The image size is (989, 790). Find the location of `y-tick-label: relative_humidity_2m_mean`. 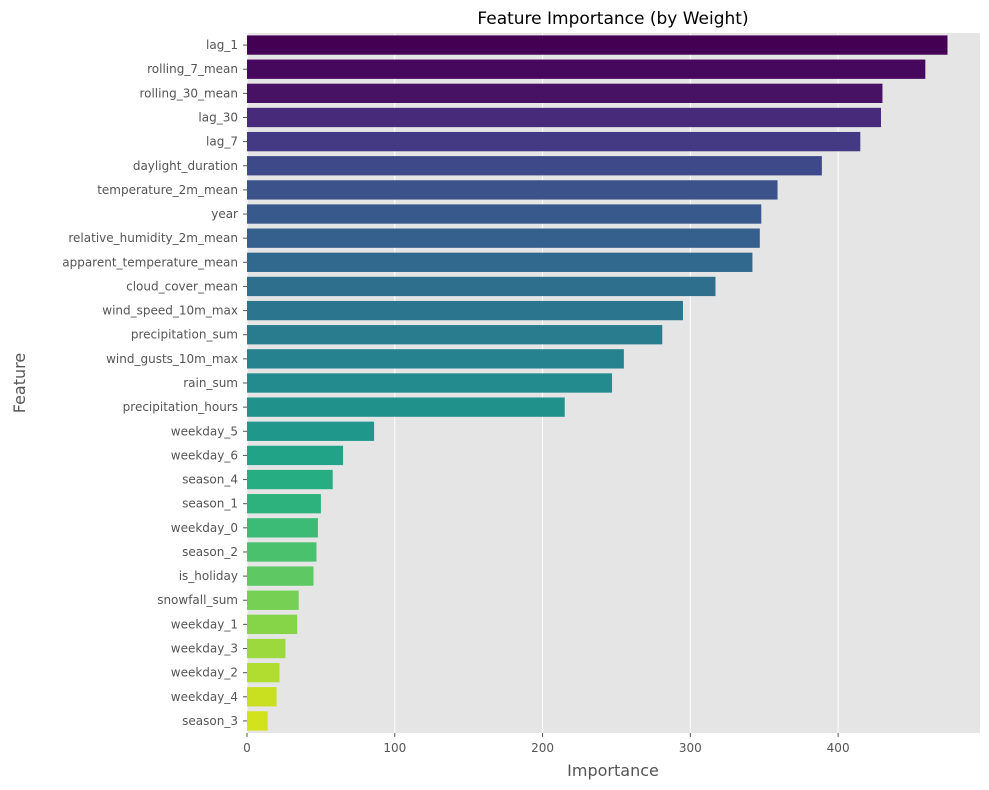

y-tick-label: relative_humidity_2m_mean is located at coordinates (153, 238).